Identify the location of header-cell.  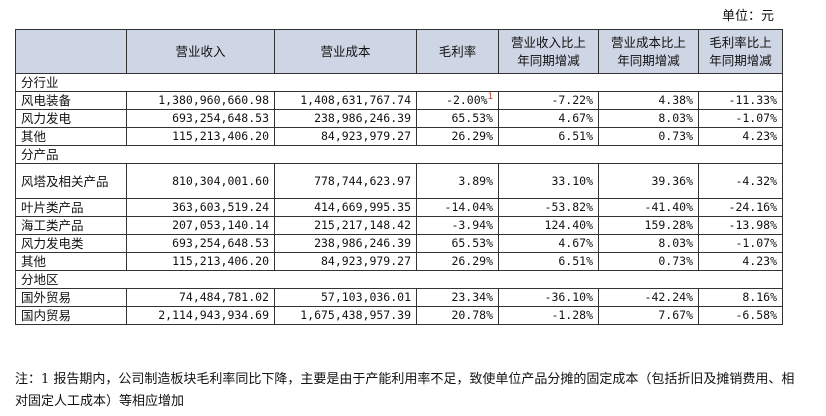
(71, 51).